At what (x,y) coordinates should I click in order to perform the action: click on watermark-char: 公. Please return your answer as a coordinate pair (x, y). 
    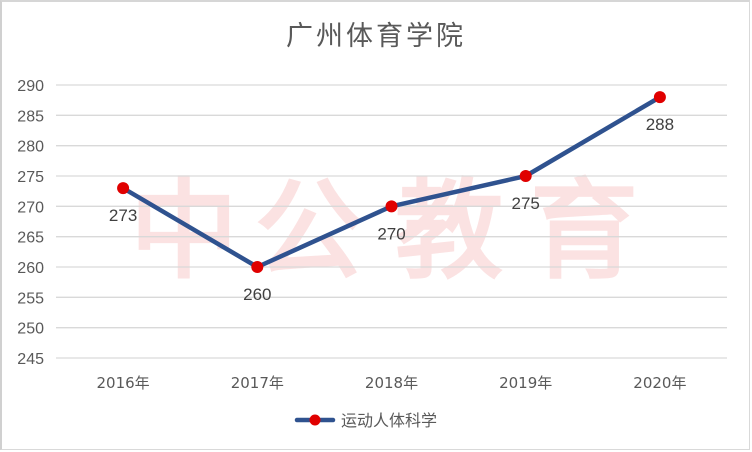
    Looking at the image, I should click on (309, 231).